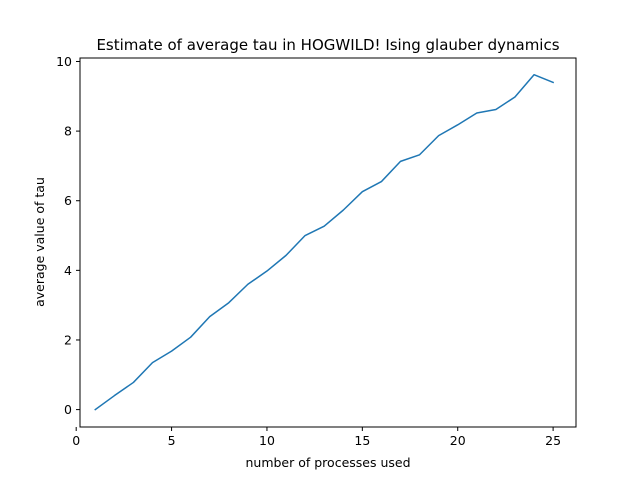  Describe the element at coordinates (68, 270) in the screenshot. I see `y-tick-label: 4` at that location.